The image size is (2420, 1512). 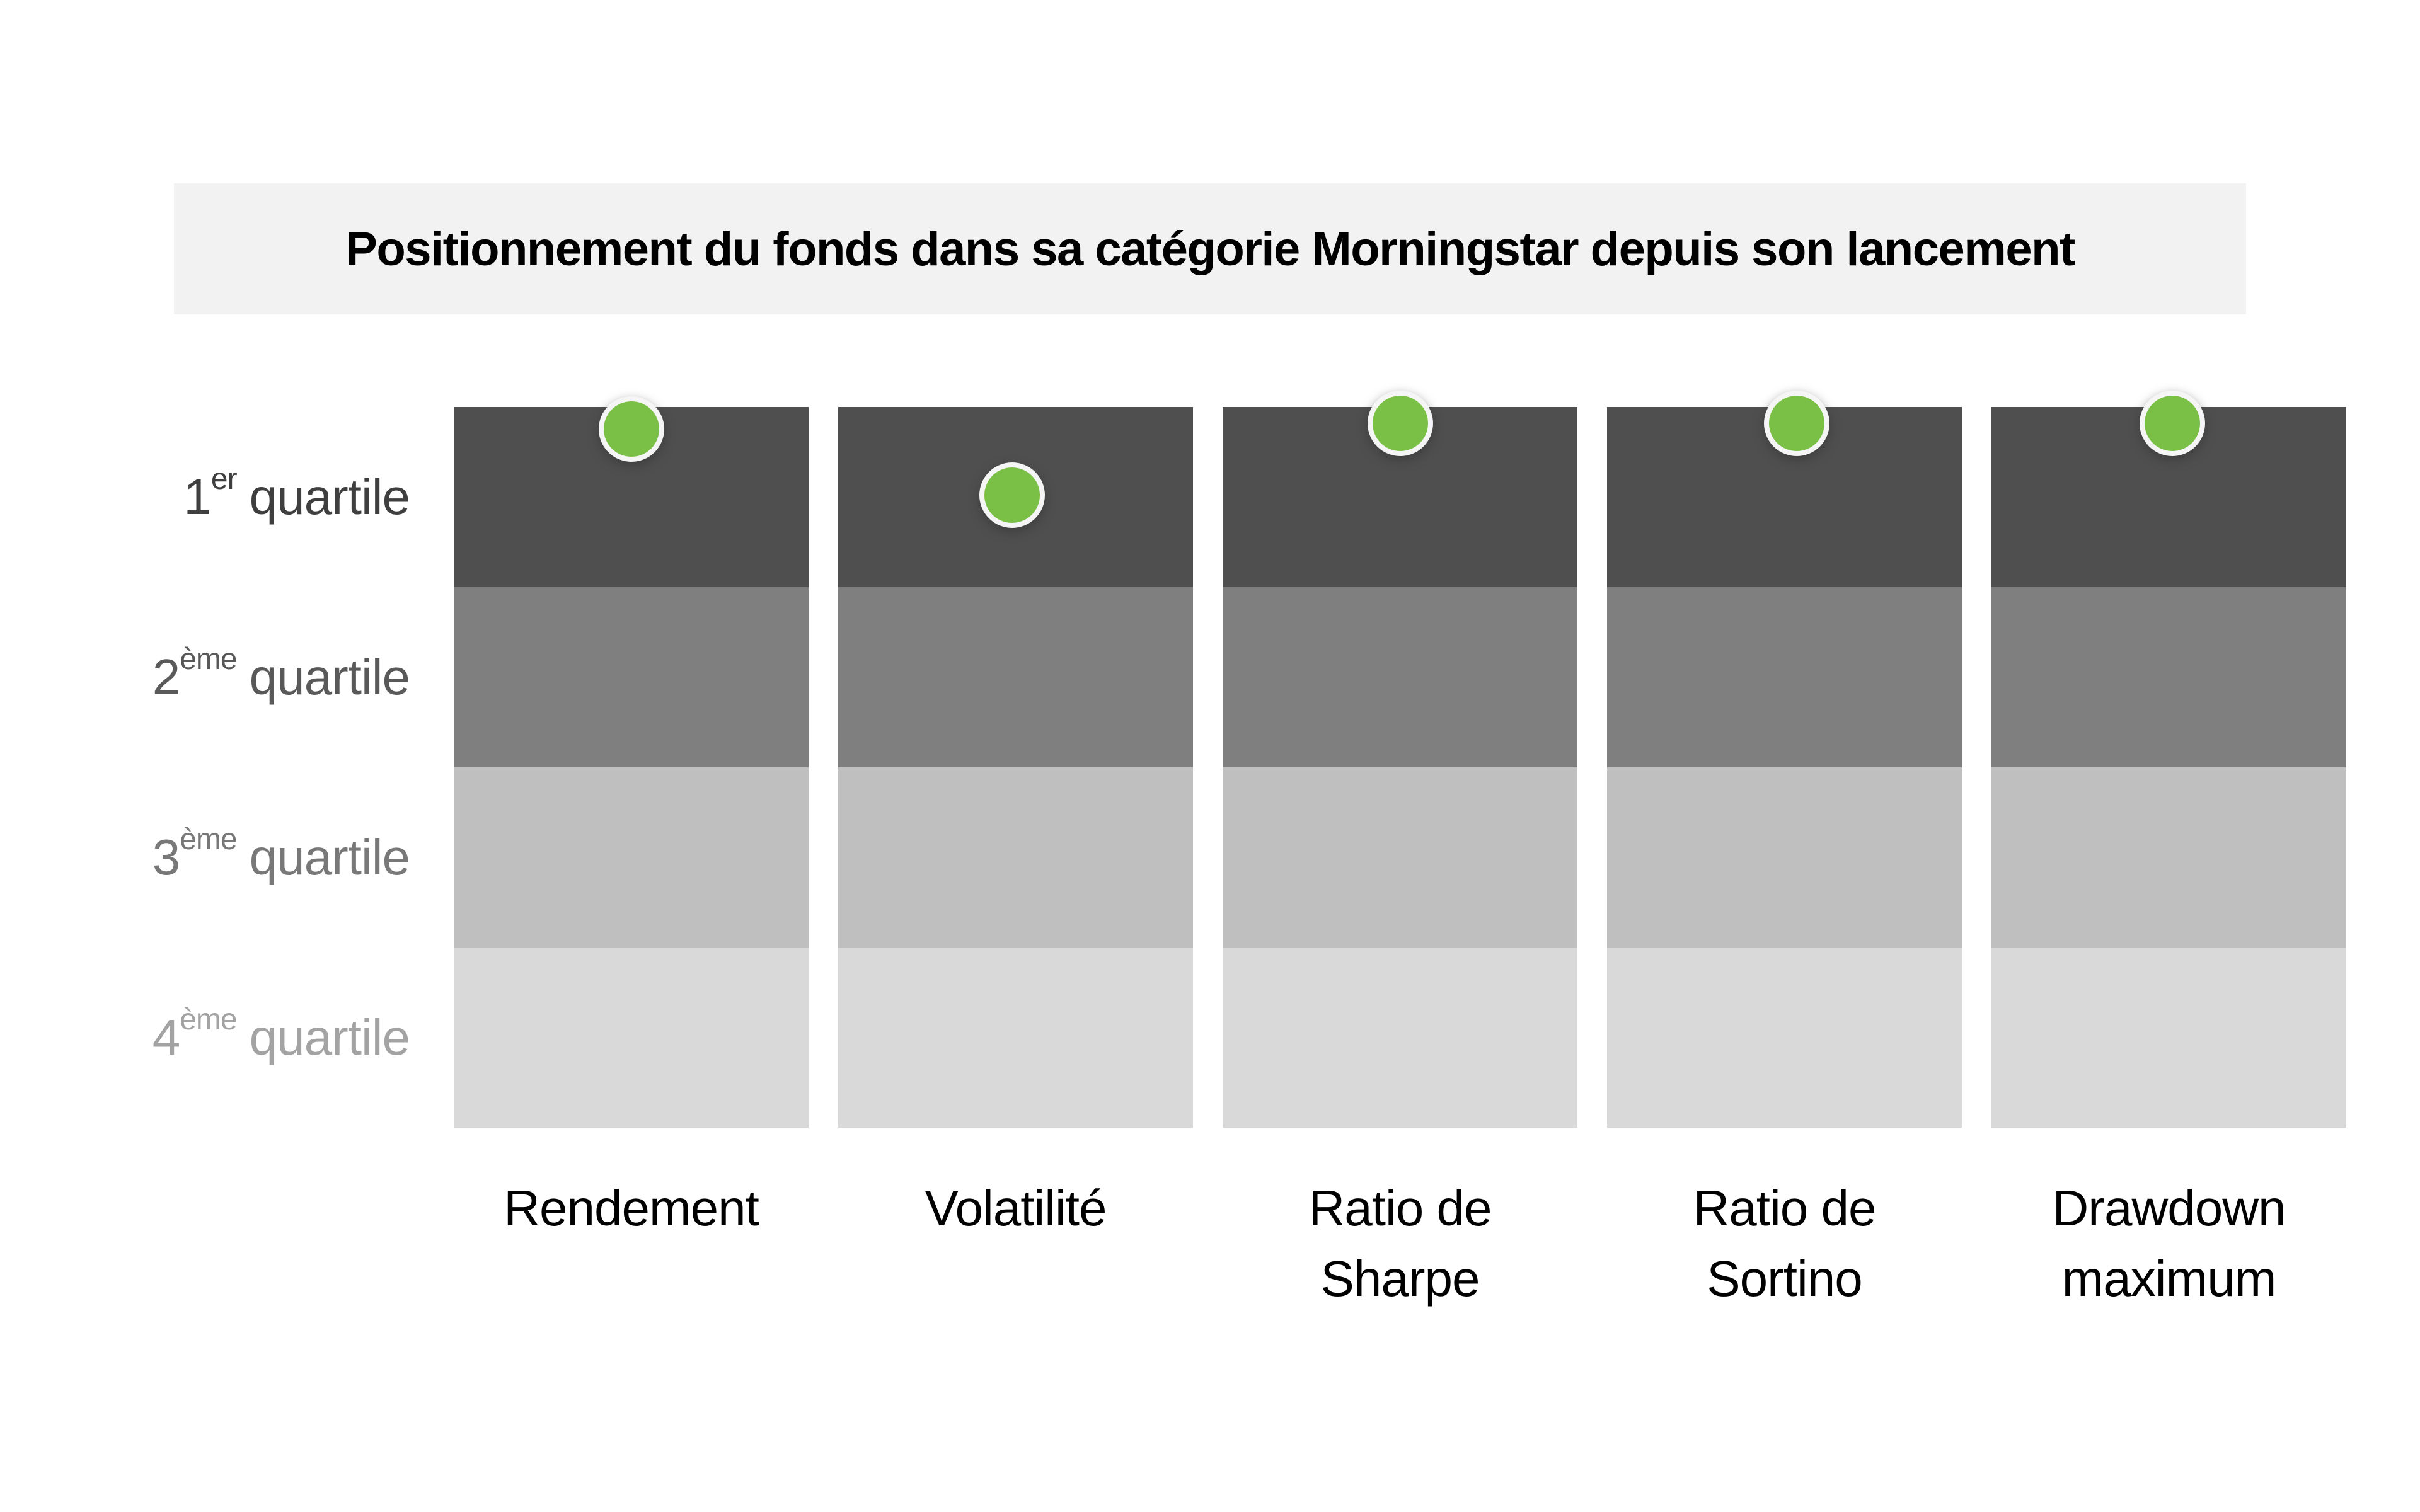 I want to click on quartile-ordinal: 2, so click(x=166, y=677).